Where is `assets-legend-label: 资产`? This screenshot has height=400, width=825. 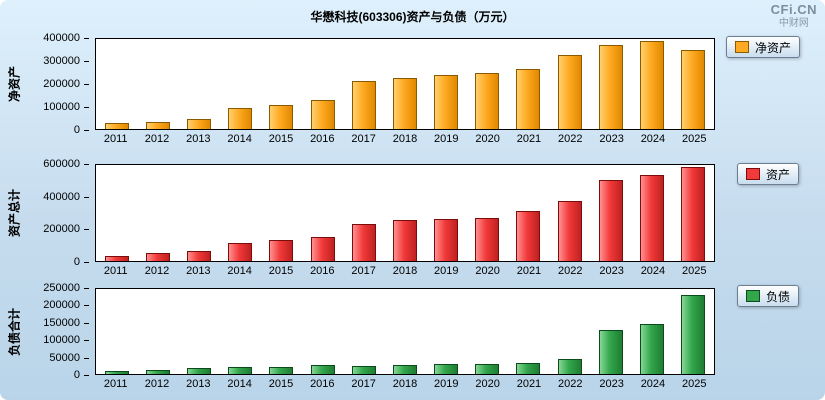
assets-legend-label: 资产 is located at coordinates (778, 174).